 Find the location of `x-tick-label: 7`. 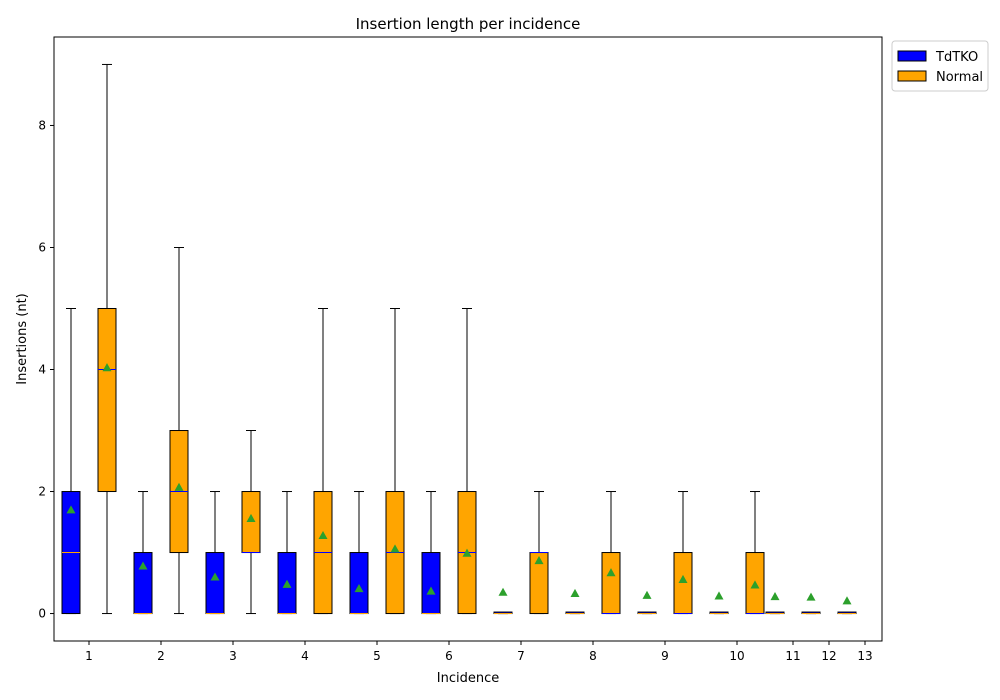

x-tick-label: 7 is located at coordinates (521, 656).